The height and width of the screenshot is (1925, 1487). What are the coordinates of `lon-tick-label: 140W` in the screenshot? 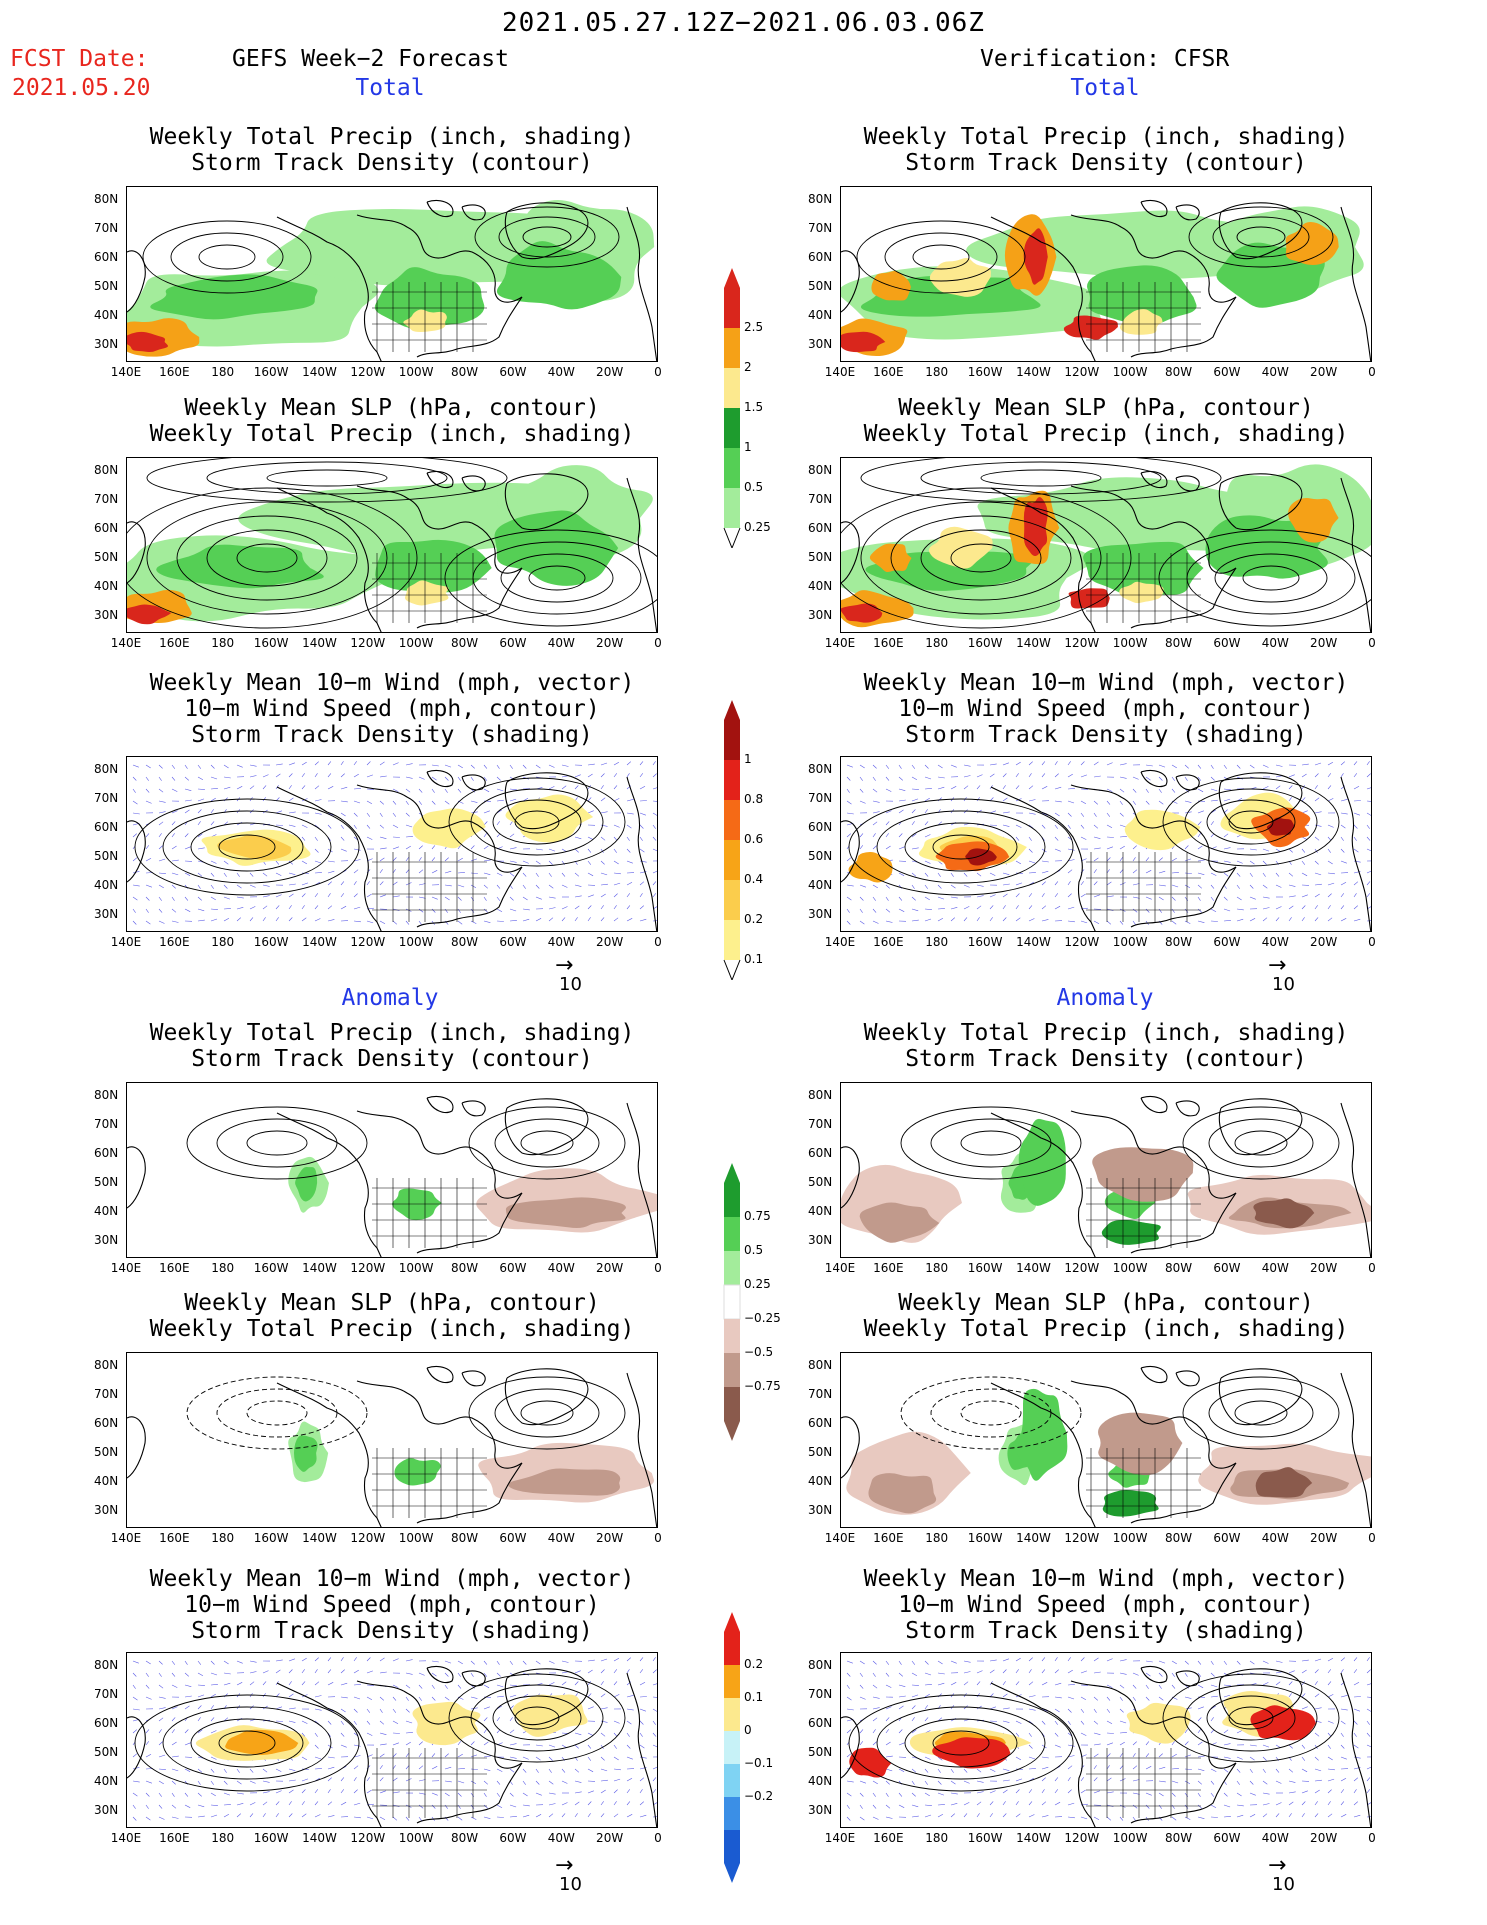 It's located at (319, 1268).